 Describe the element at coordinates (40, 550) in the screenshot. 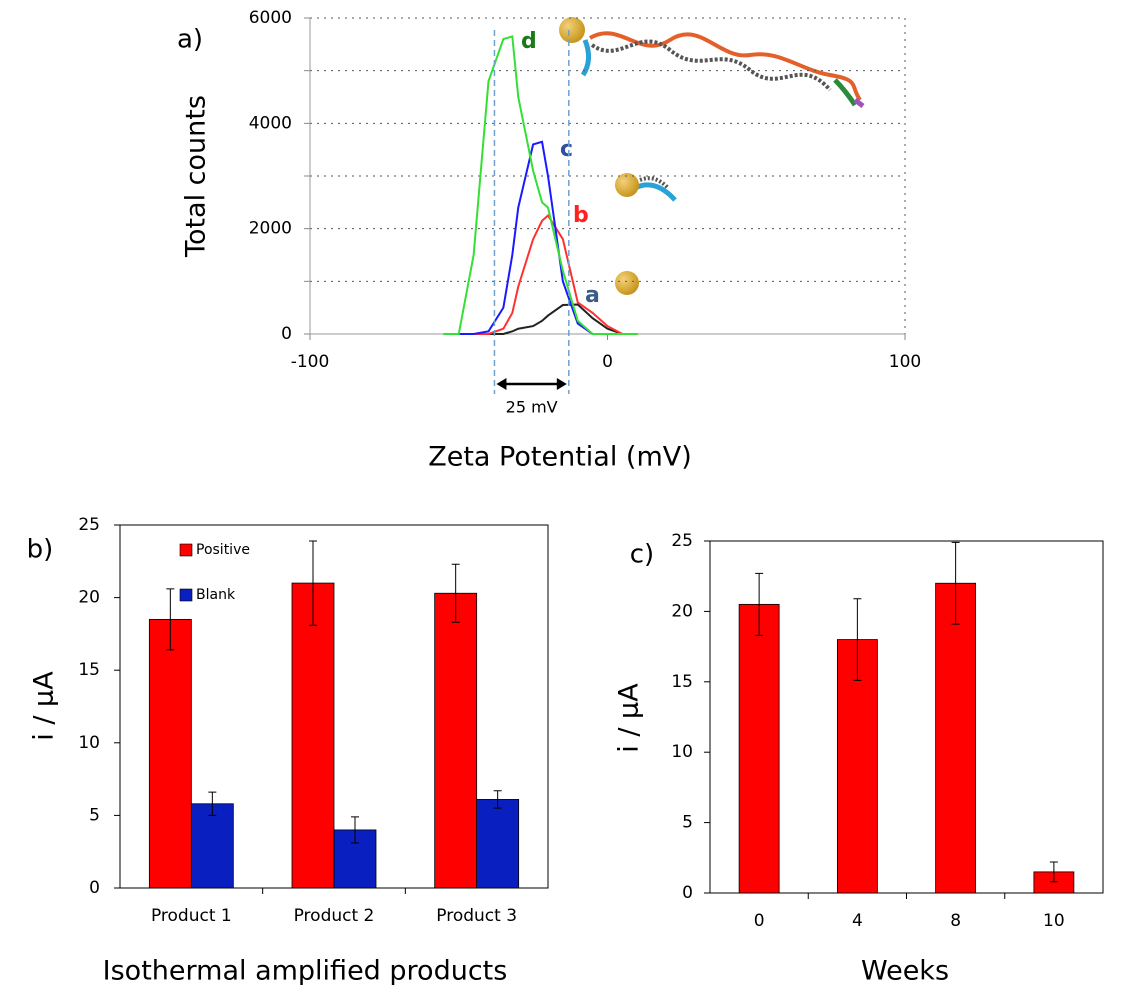

I see `panel-label: b)` at that location.